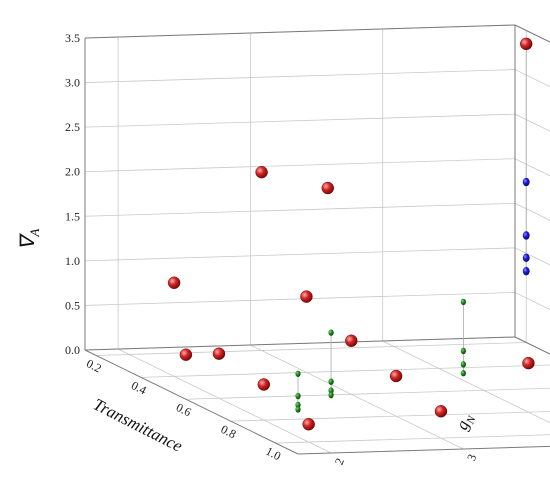  I want to click on x-tick-label: 0.2, so click(94, 365).